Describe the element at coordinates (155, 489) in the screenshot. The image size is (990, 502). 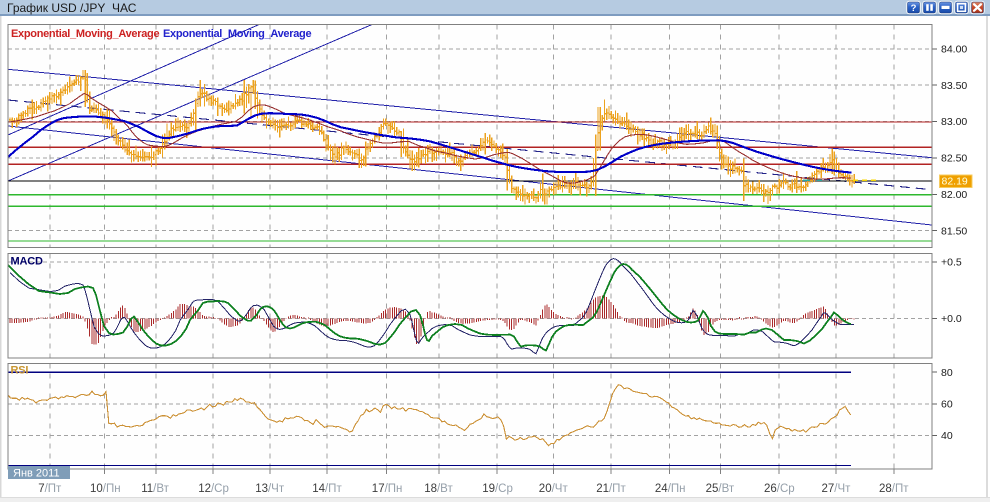
I see `svg-text: 11/Вт` at that location.